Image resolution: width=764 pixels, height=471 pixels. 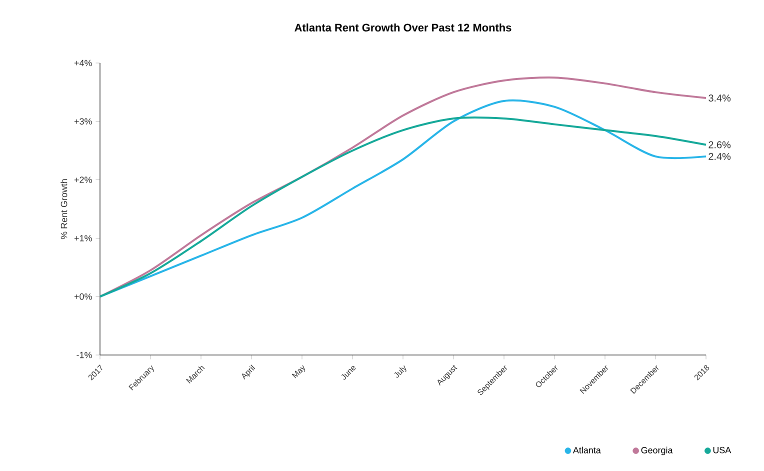 I want to click on y-tick-label: +2%, so click(x=83, y=179).